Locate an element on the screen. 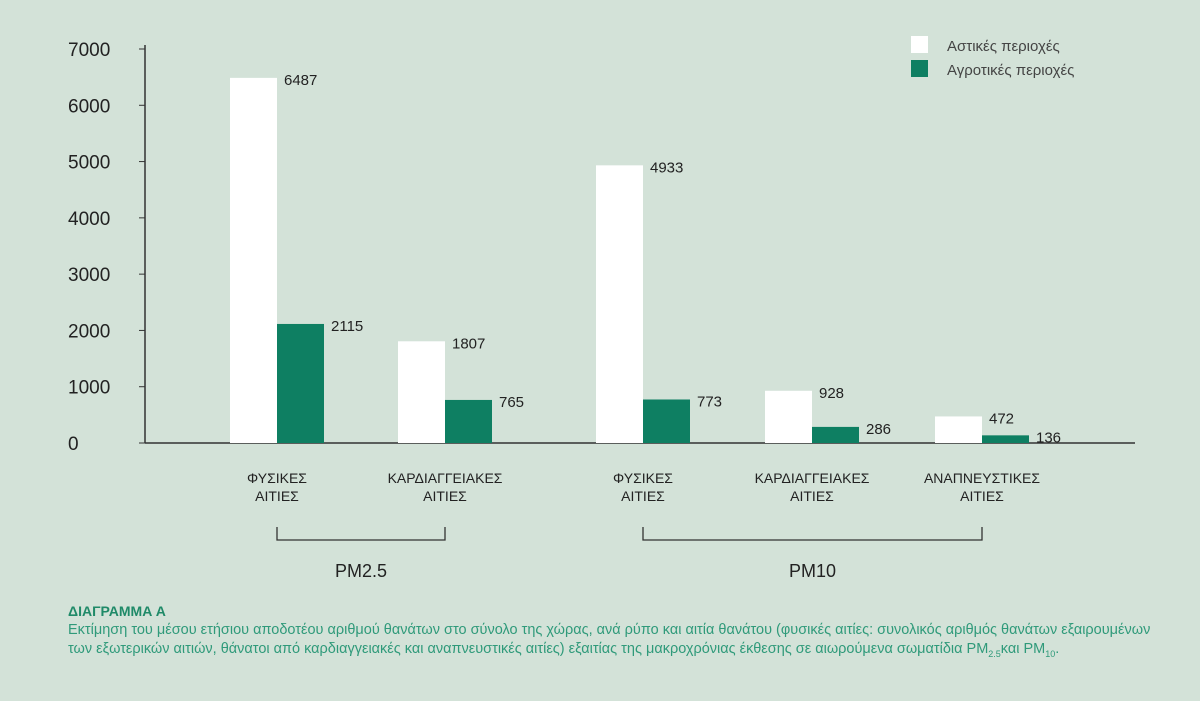 This screenshot has width=1200, height=701. legend-label: Αγροτικές περιοχές is located at coordinates (1010, 70).